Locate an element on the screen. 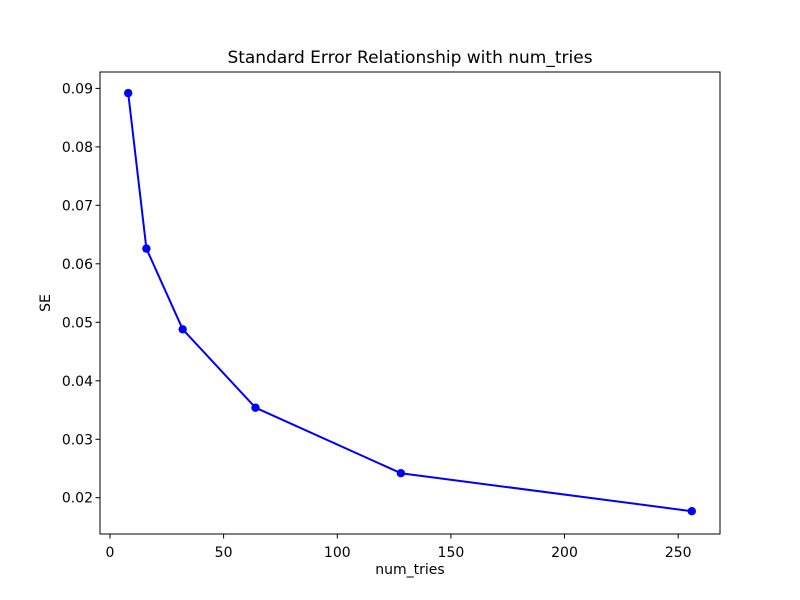 The height and width of the screenshot is (600, 800). y-tick-label: 0.04 is located at coordinates (77, 382).